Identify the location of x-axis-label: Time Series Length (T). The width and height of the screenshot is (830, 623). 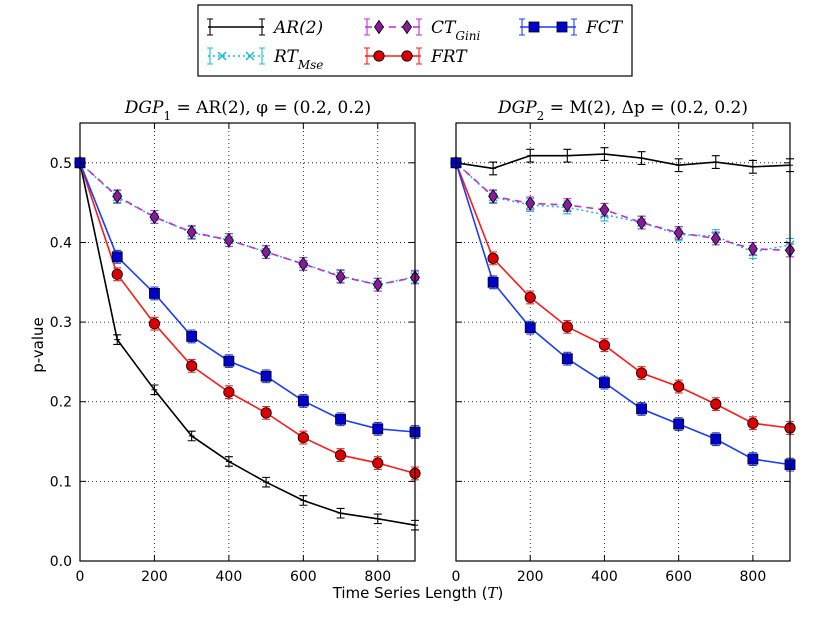
(418, 593).